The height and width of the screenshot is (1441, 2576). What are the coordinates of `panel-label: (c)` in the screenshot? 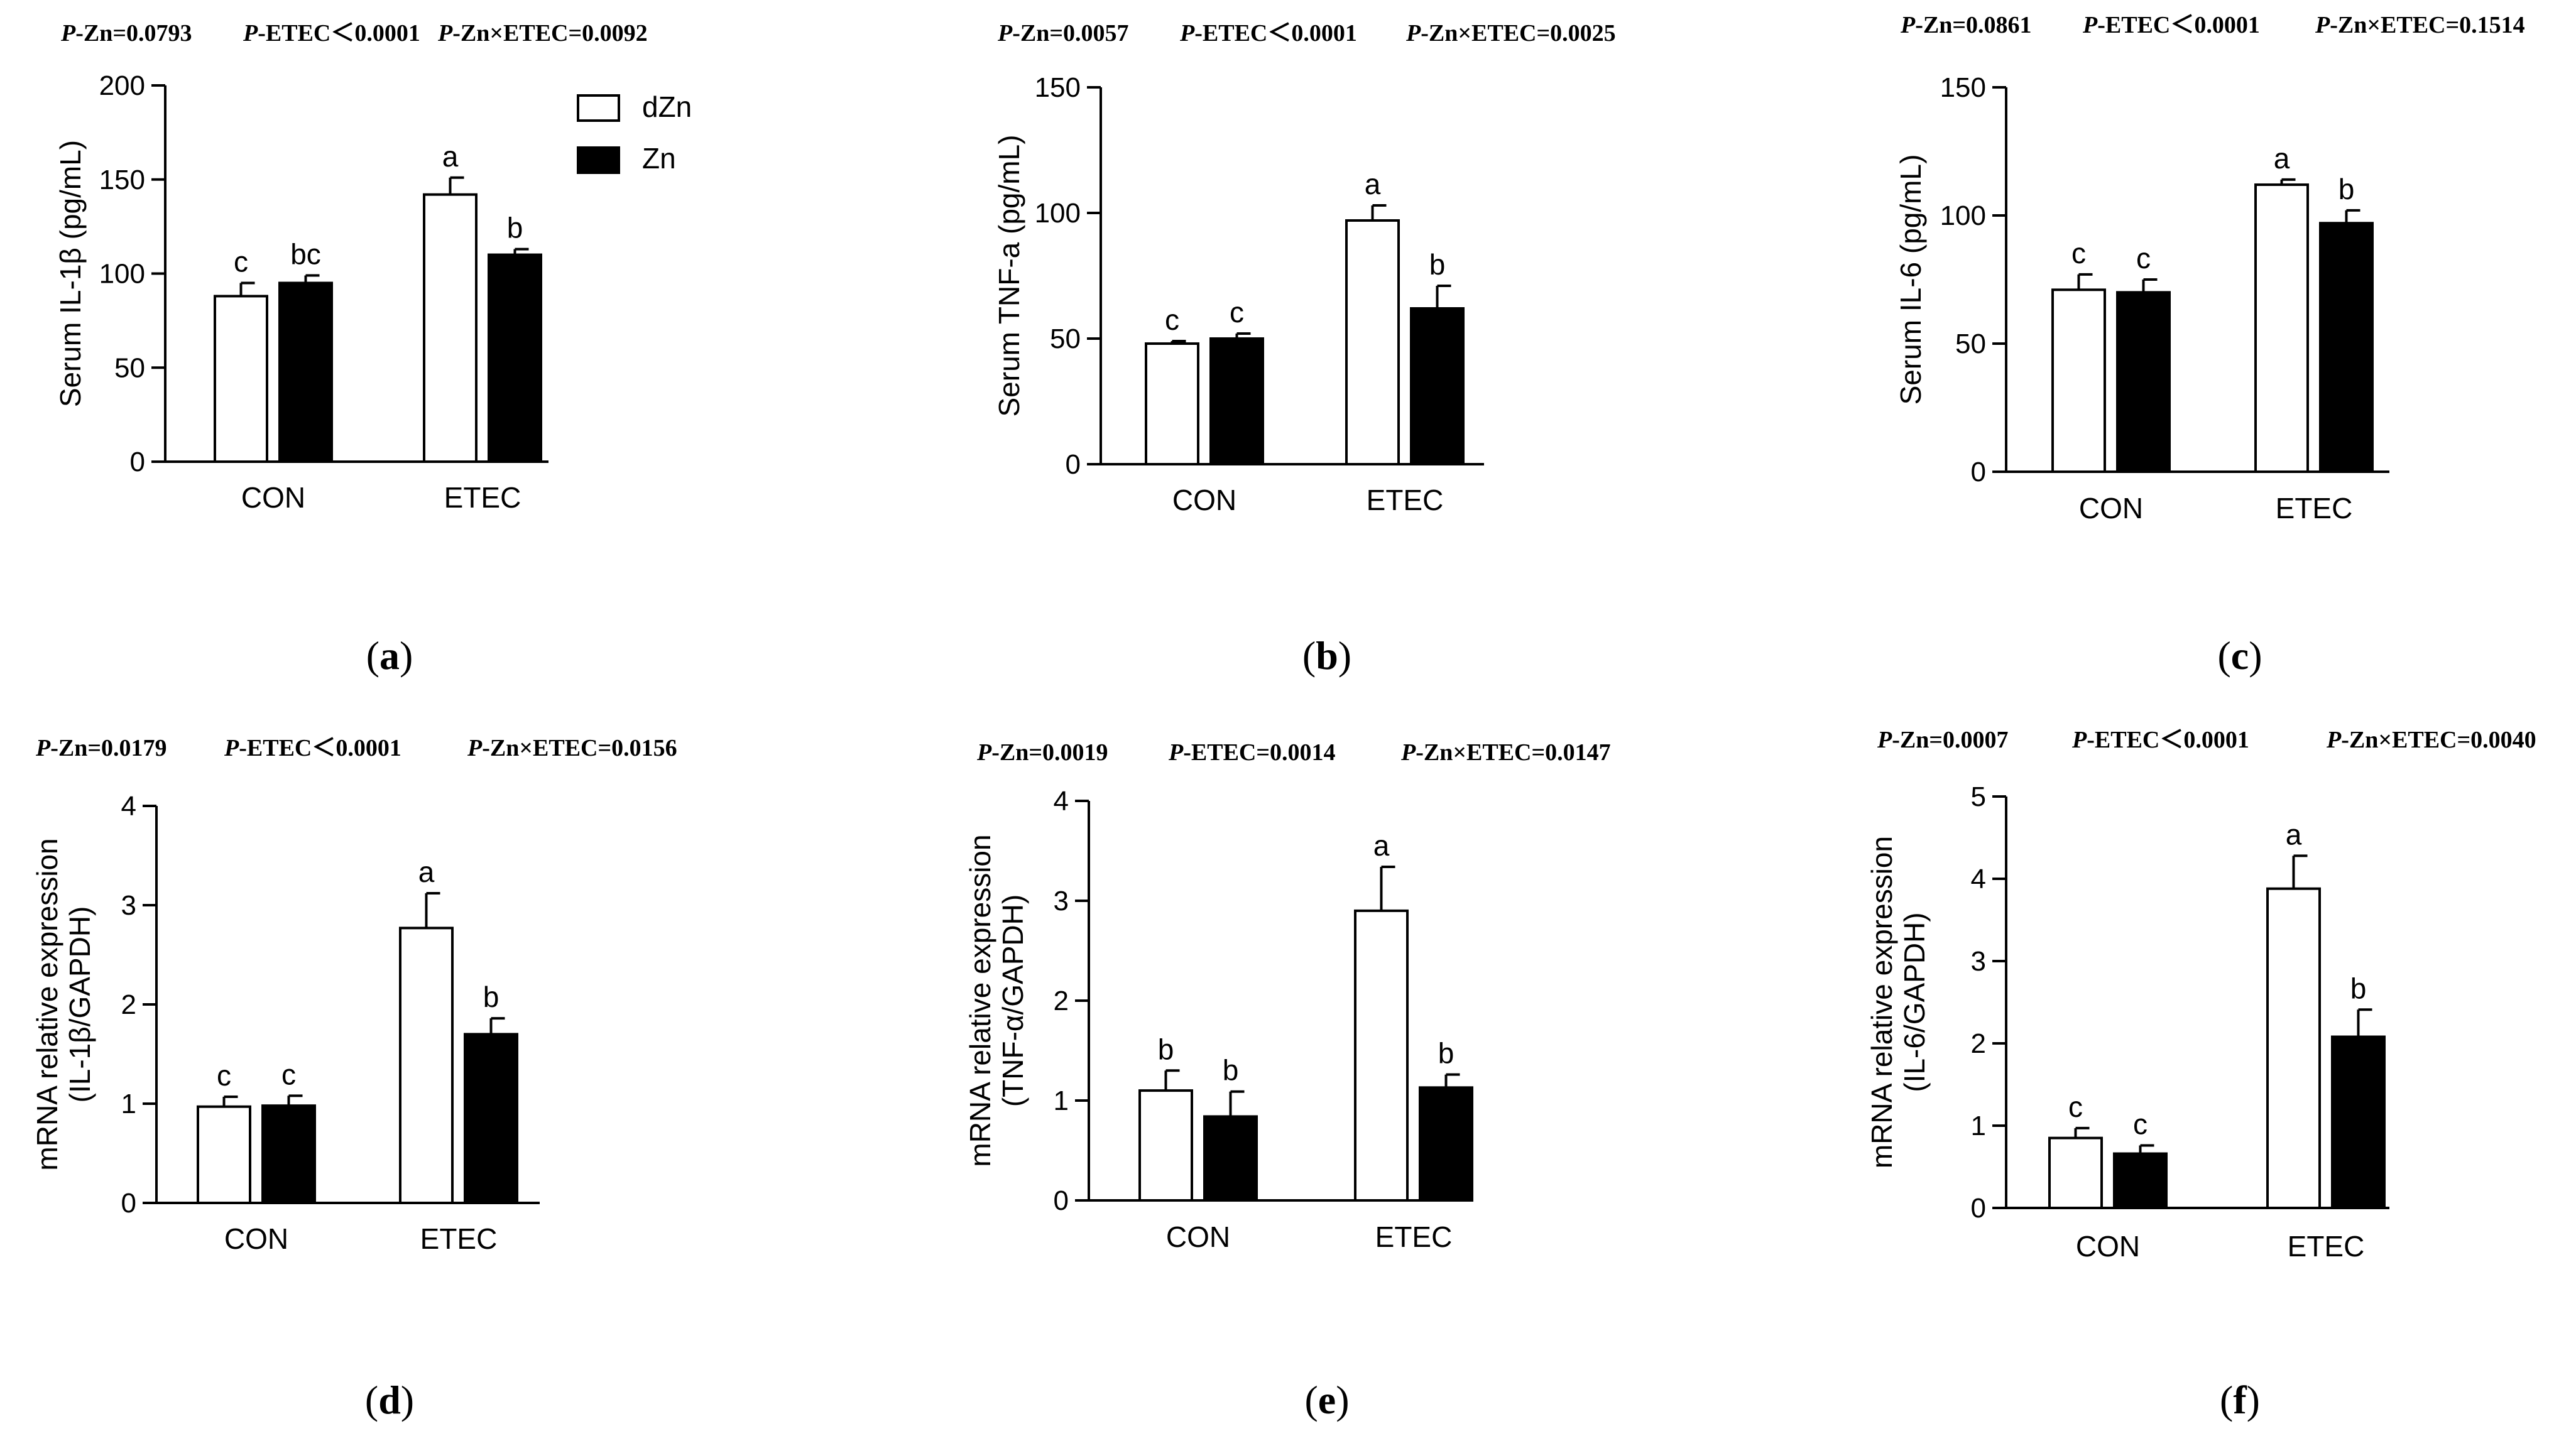 It's located at (2239, 655).